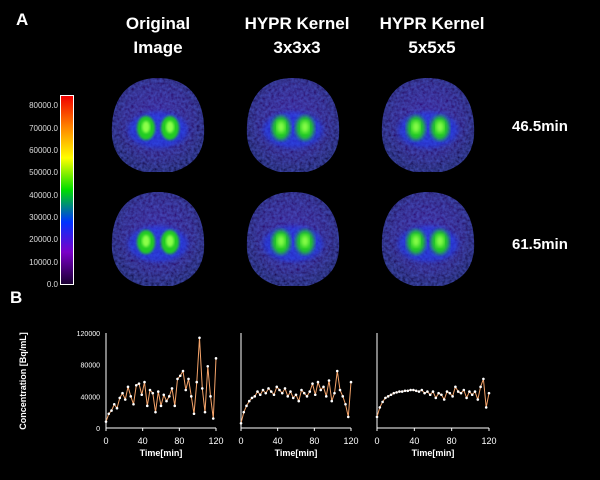 The height and width of the screenshot is (480, 600). Describe the element at coordinates (98, 429) in the screenshot. I see `y-tick-label: 0` at that location.